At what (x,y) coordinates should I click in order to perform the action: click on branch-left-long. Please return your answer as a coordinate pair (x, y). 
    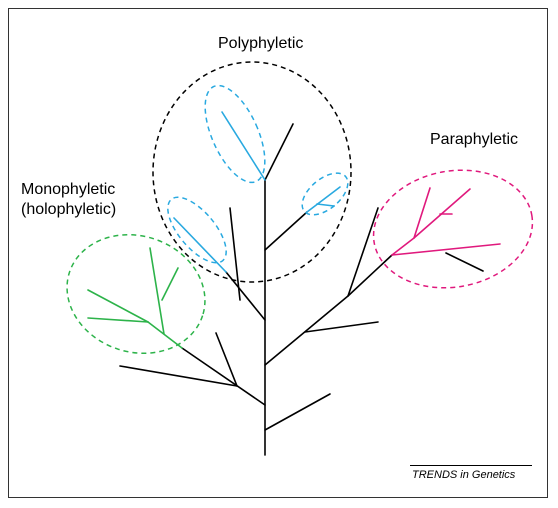
    Looking at the image, I should click on (178, 376).